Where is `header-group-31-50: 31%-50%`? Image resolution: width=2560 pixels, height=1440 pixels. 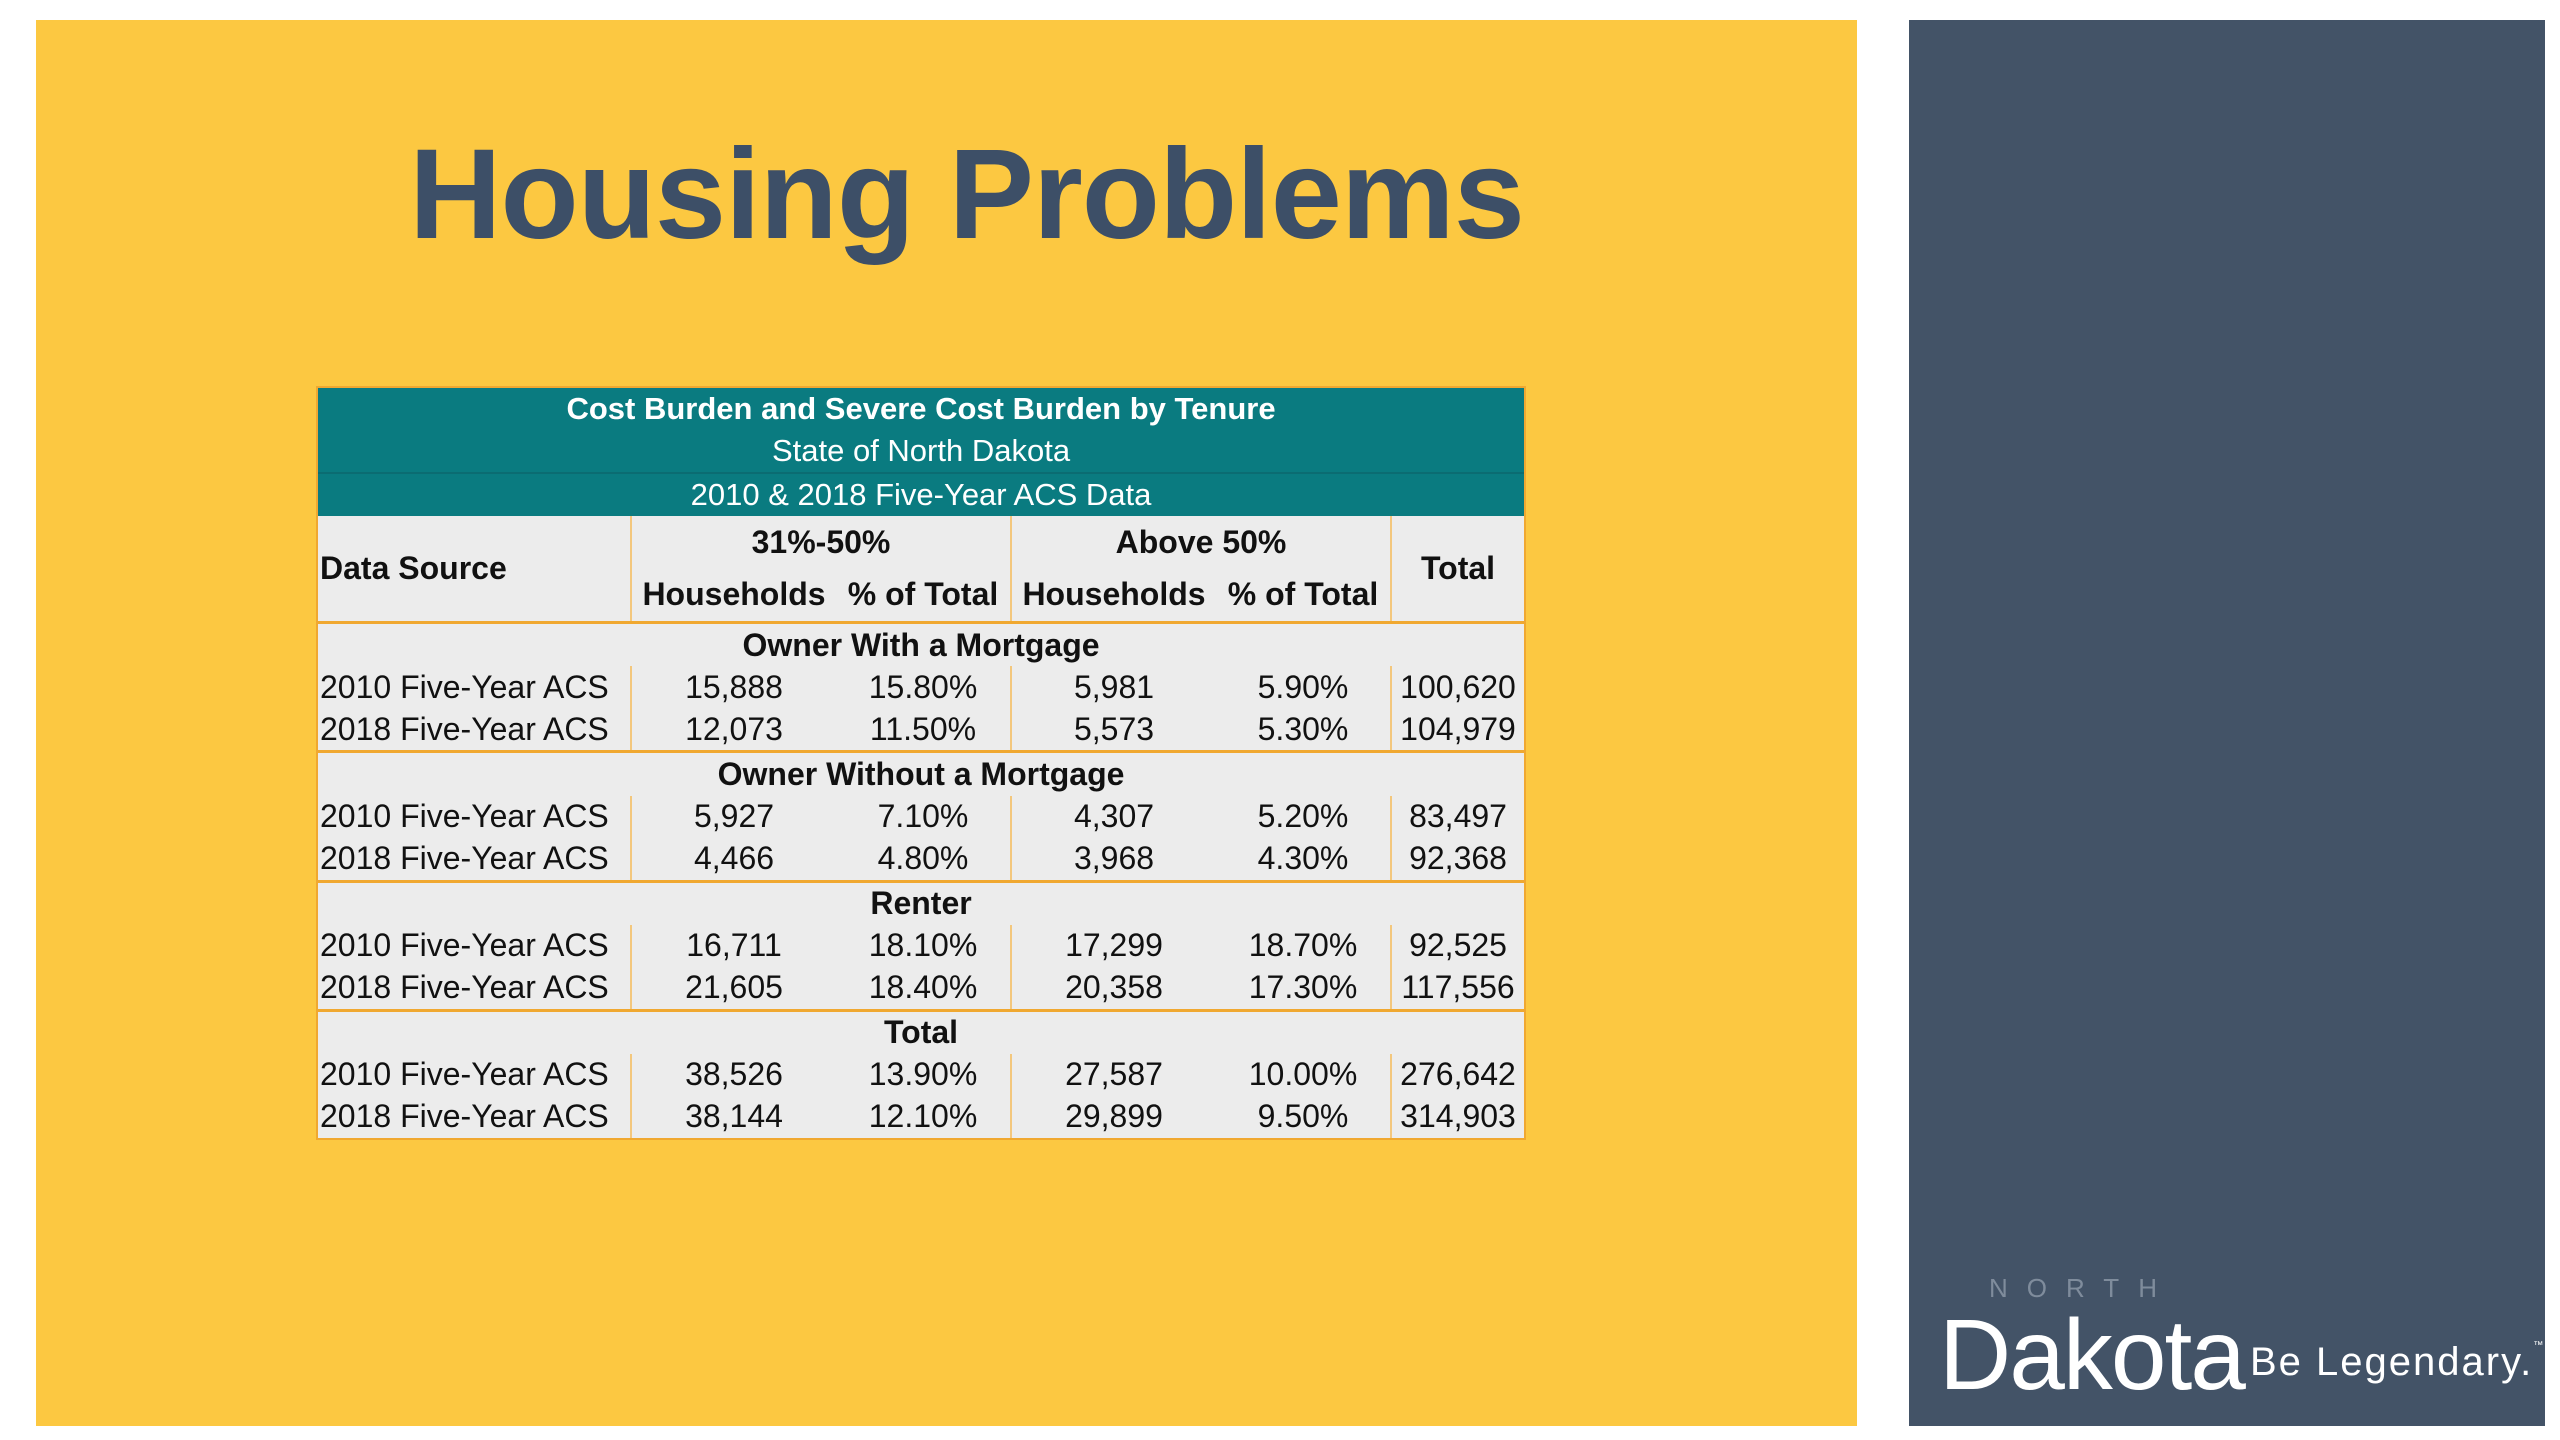
header-group-31-50: 31%-50% is located at coordinates (820, 542).